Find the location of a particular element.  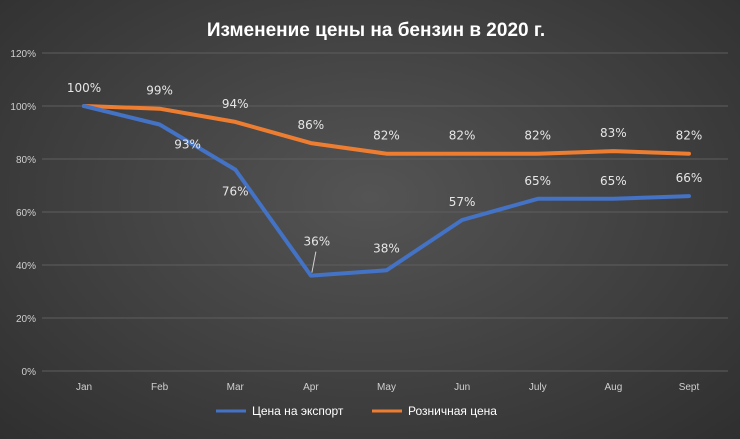

leader-lines is located at coordinates (314, 262).